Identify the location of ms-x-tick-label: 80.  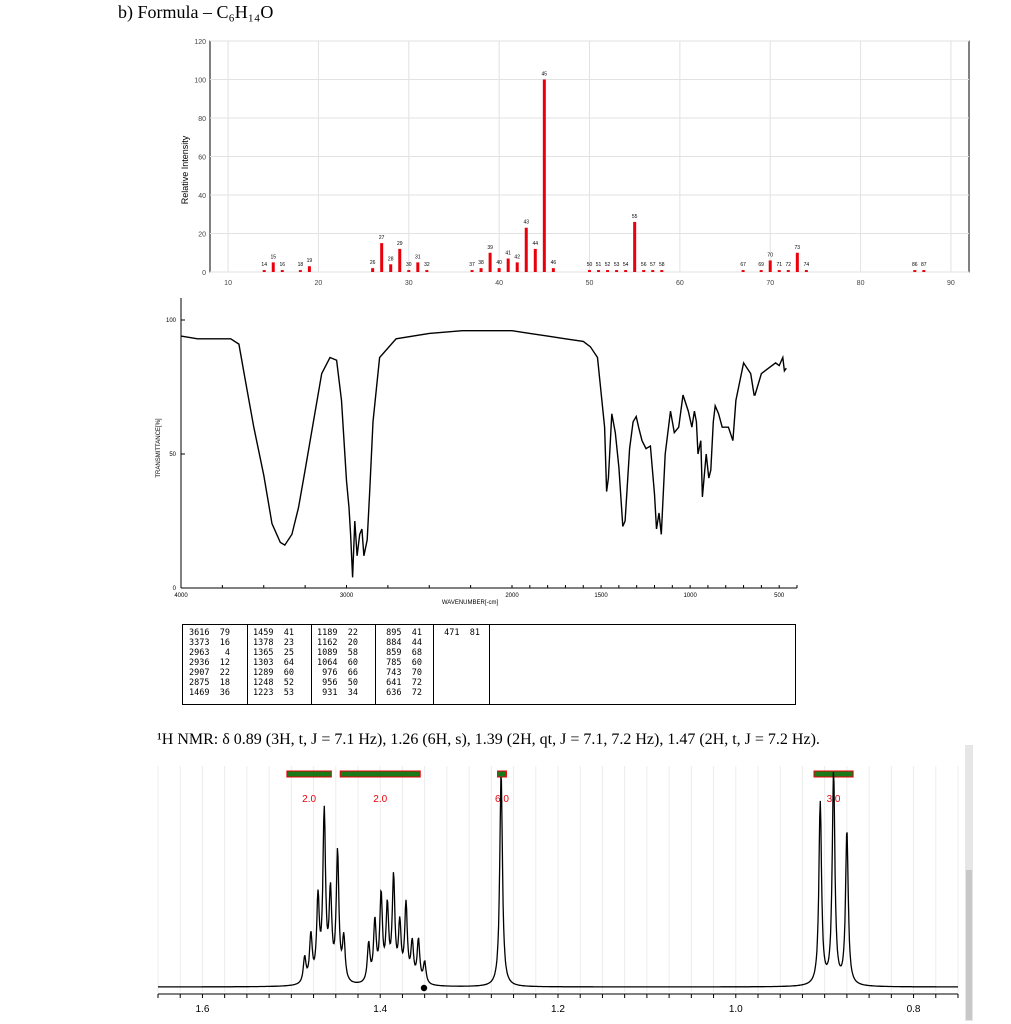
(861, 283).